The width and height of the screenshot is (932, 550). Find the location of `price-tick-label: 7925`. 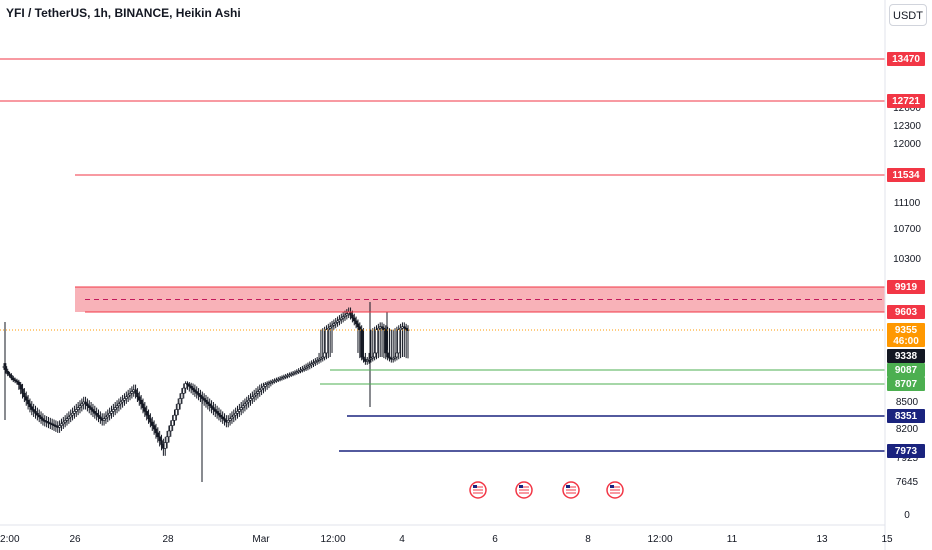

price-tick-label: 7925 is located at coordinates (907, 458).